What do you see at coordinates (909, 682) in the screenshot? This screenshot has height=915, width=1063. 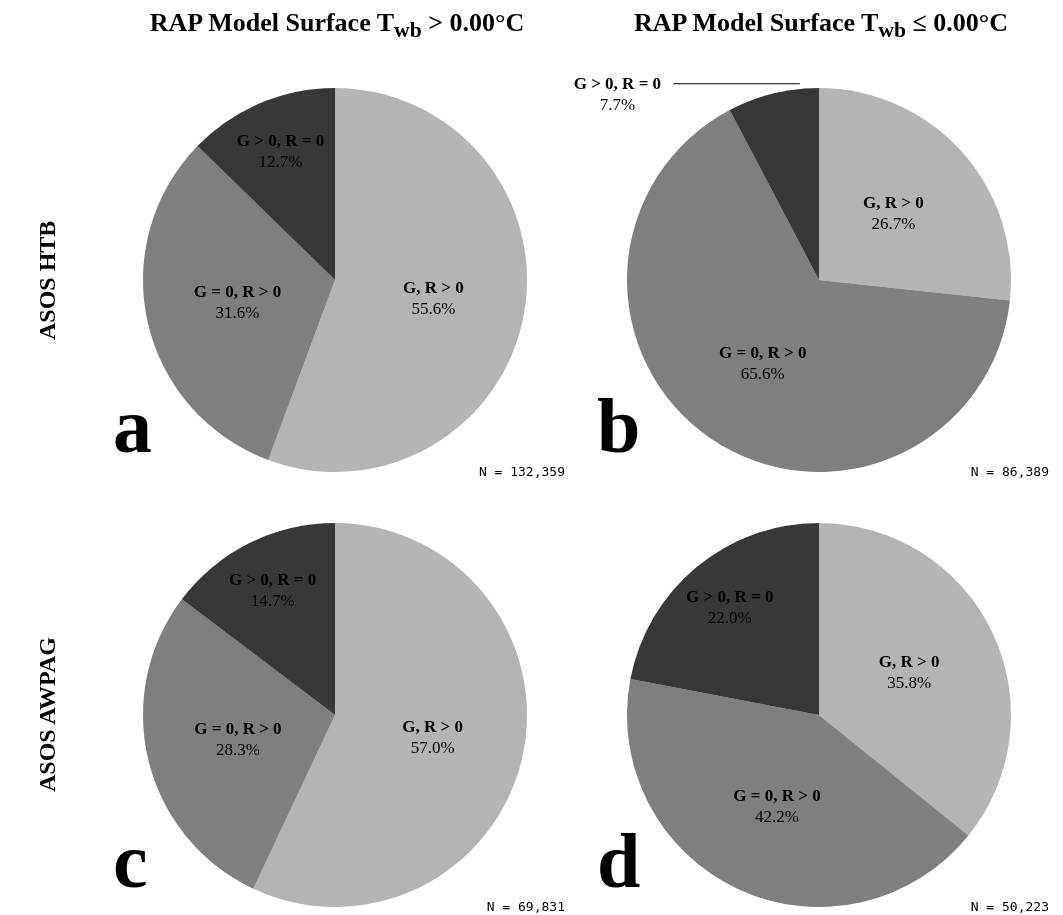 I see `data-label: 35.8%` at bounding box center [909, 682].